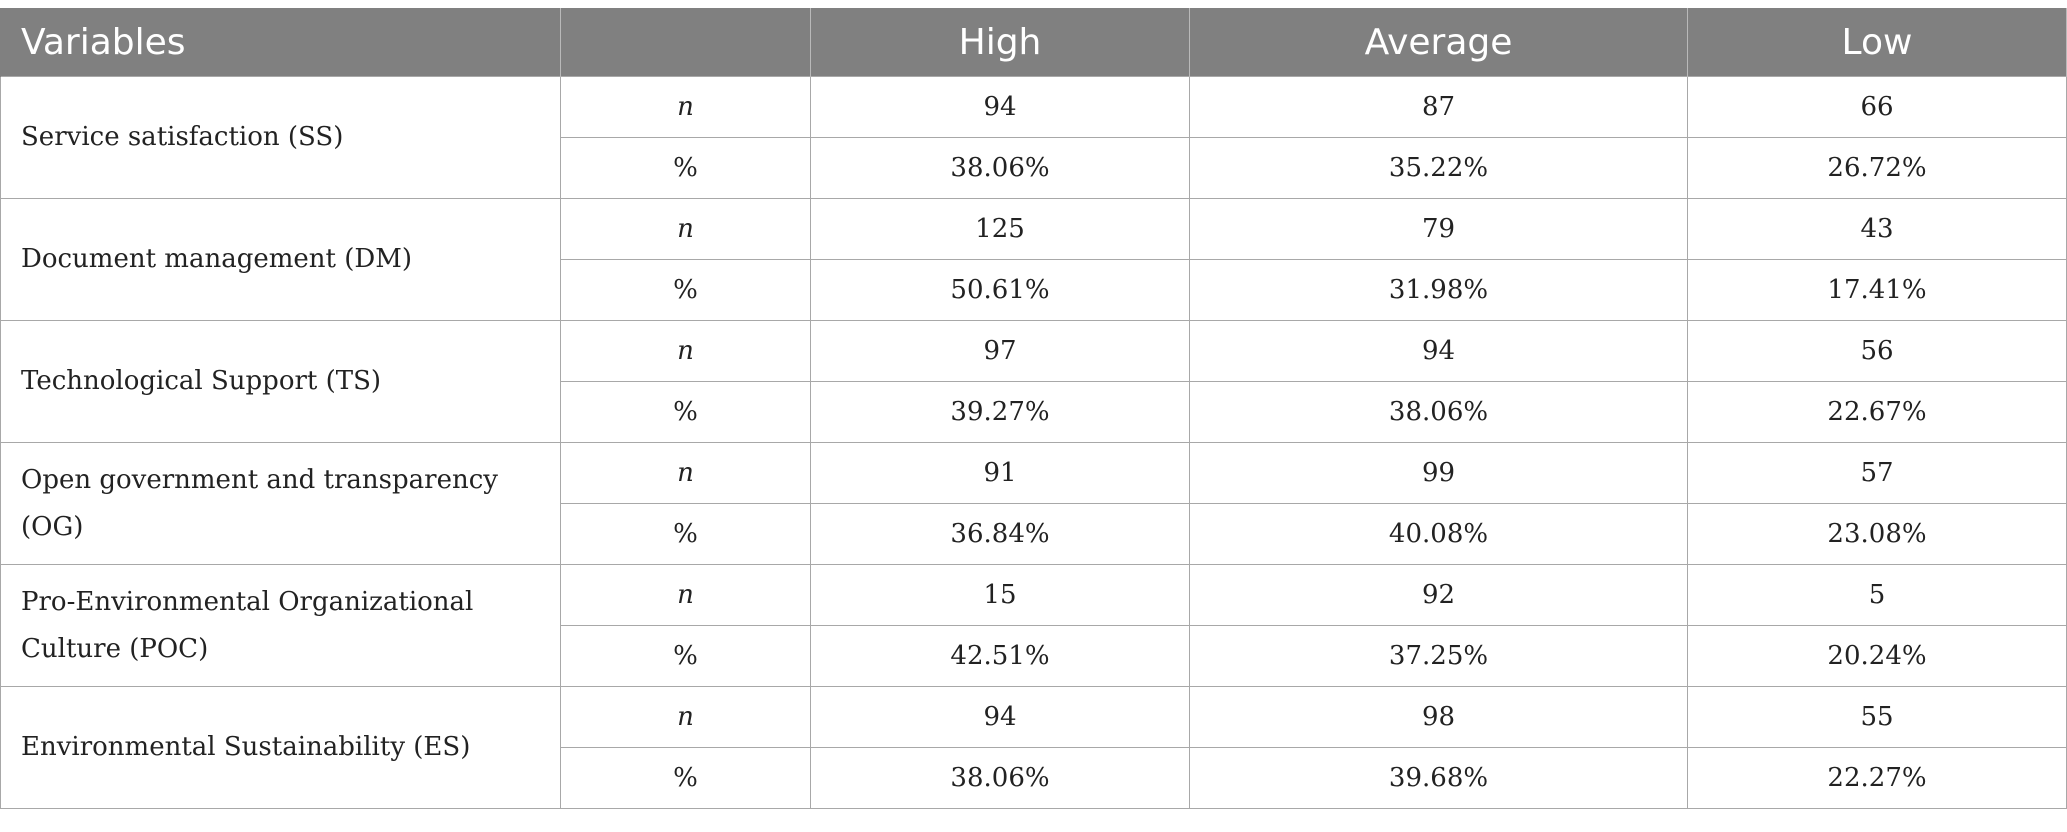 The width and height of the screenshot is (2067, 832). I want to click on variable-cell: Environmental Sustainability (ES), so click(280, 747).